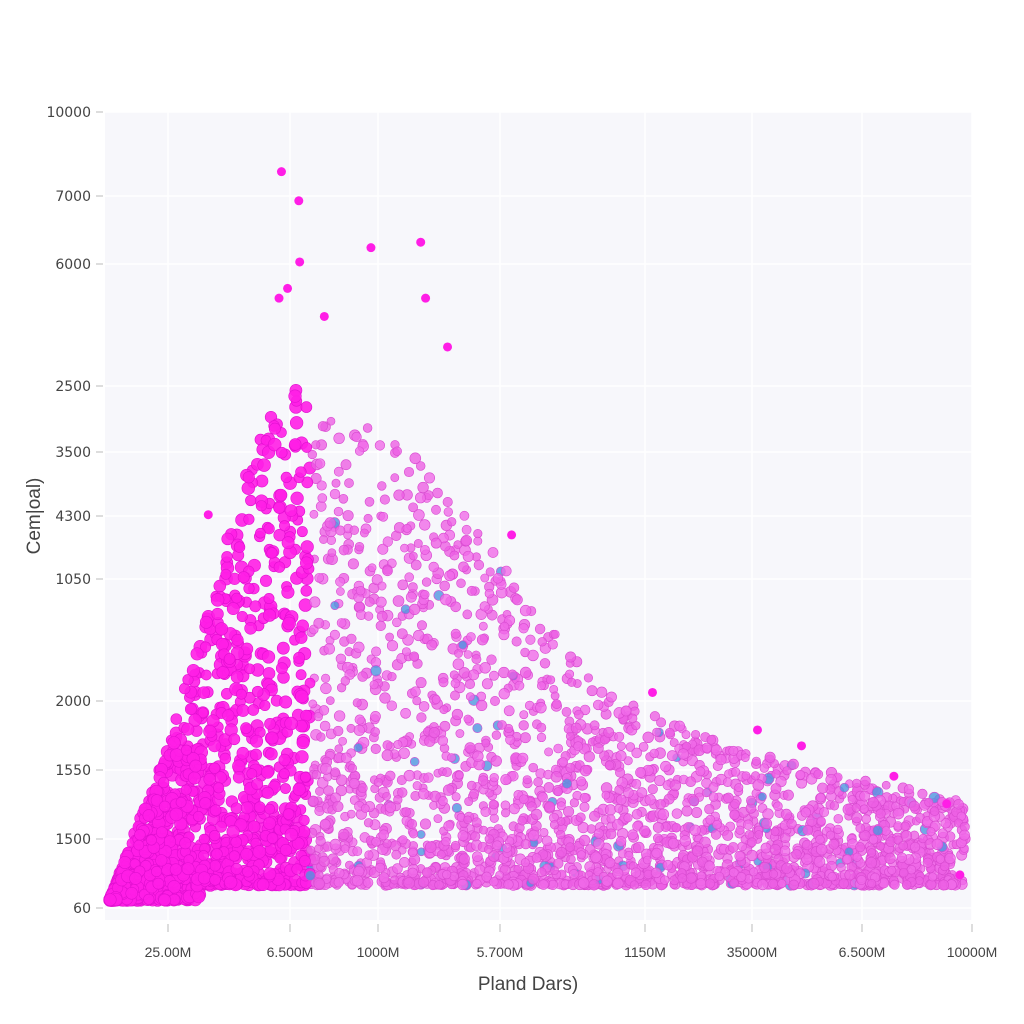 This screenshot has width=1024, height=1024. Describe the element at coordinates (73, 771) in the screenshot. I see `y-tick-label: 1550` at that location.